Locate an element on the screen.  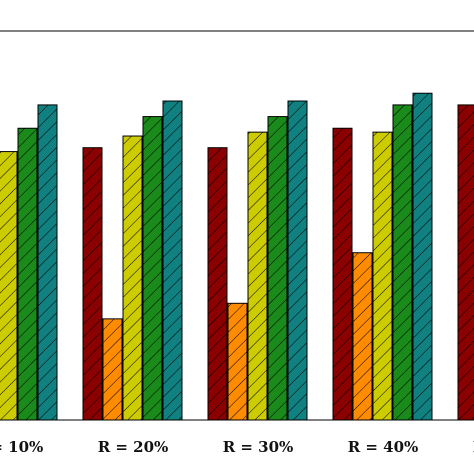
bar-hatch-series3-cat1 is located at coordinates (9, 286).